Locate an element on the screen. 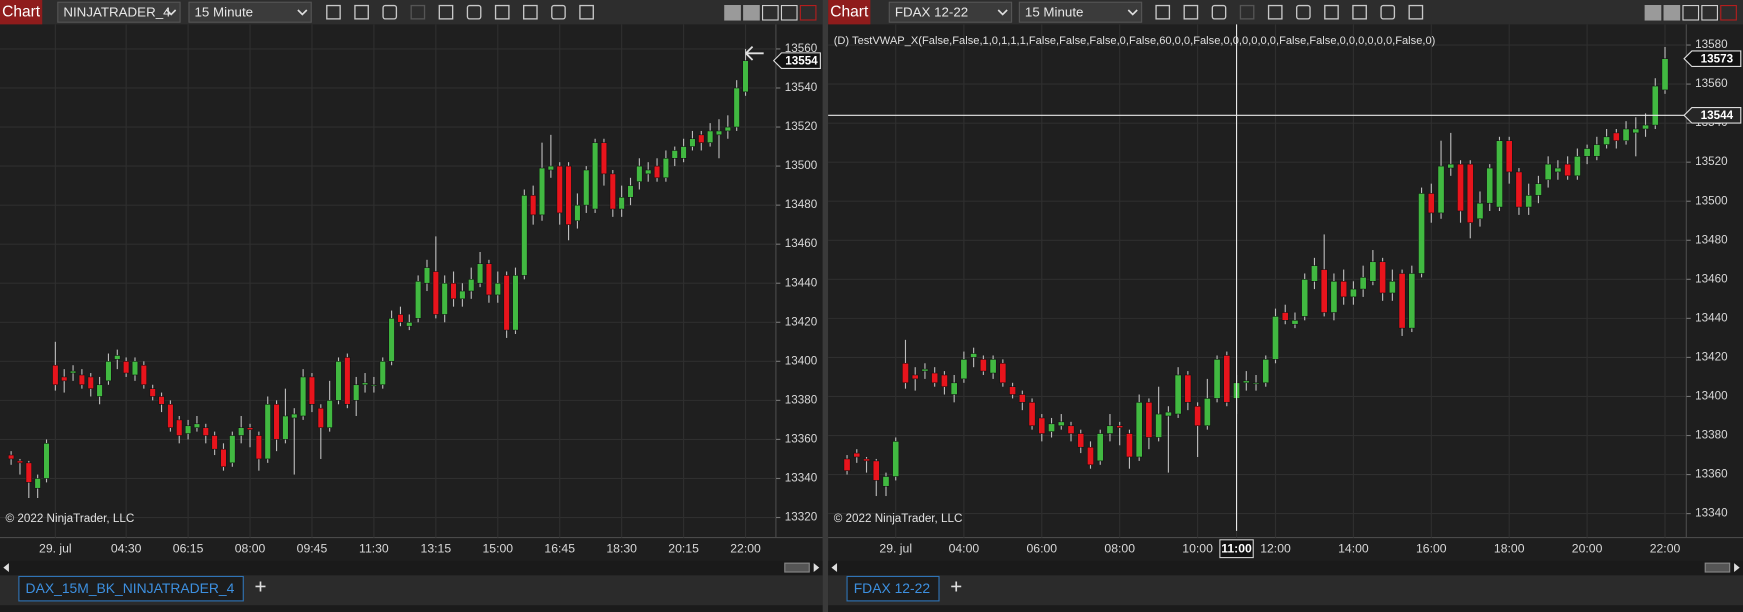 This screenshot has width=1743, height=612. status-strip is located at coordinates (1285, 608).